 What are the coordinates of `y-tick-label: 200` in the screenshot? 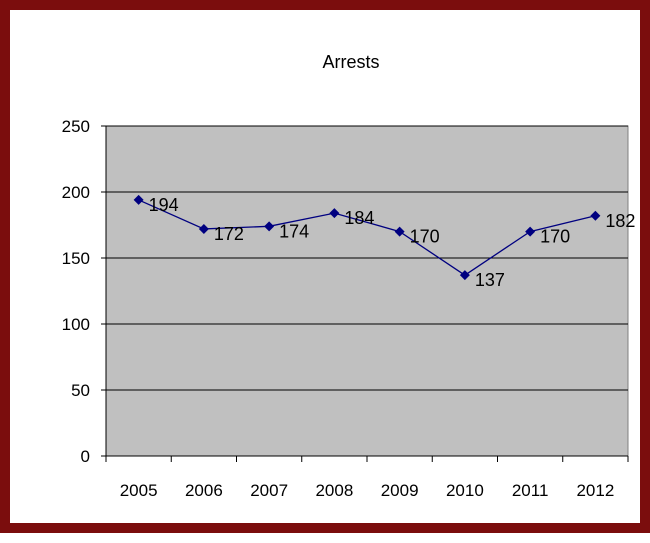 It's located at (76, 192).